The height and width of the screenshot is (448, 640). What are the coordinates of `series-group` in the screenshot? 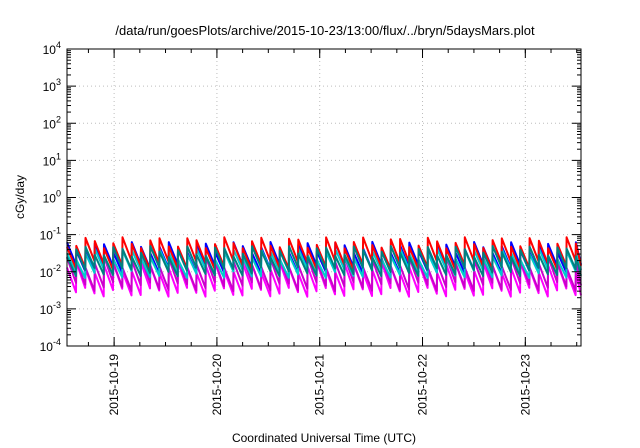 It's located at (324, 267).